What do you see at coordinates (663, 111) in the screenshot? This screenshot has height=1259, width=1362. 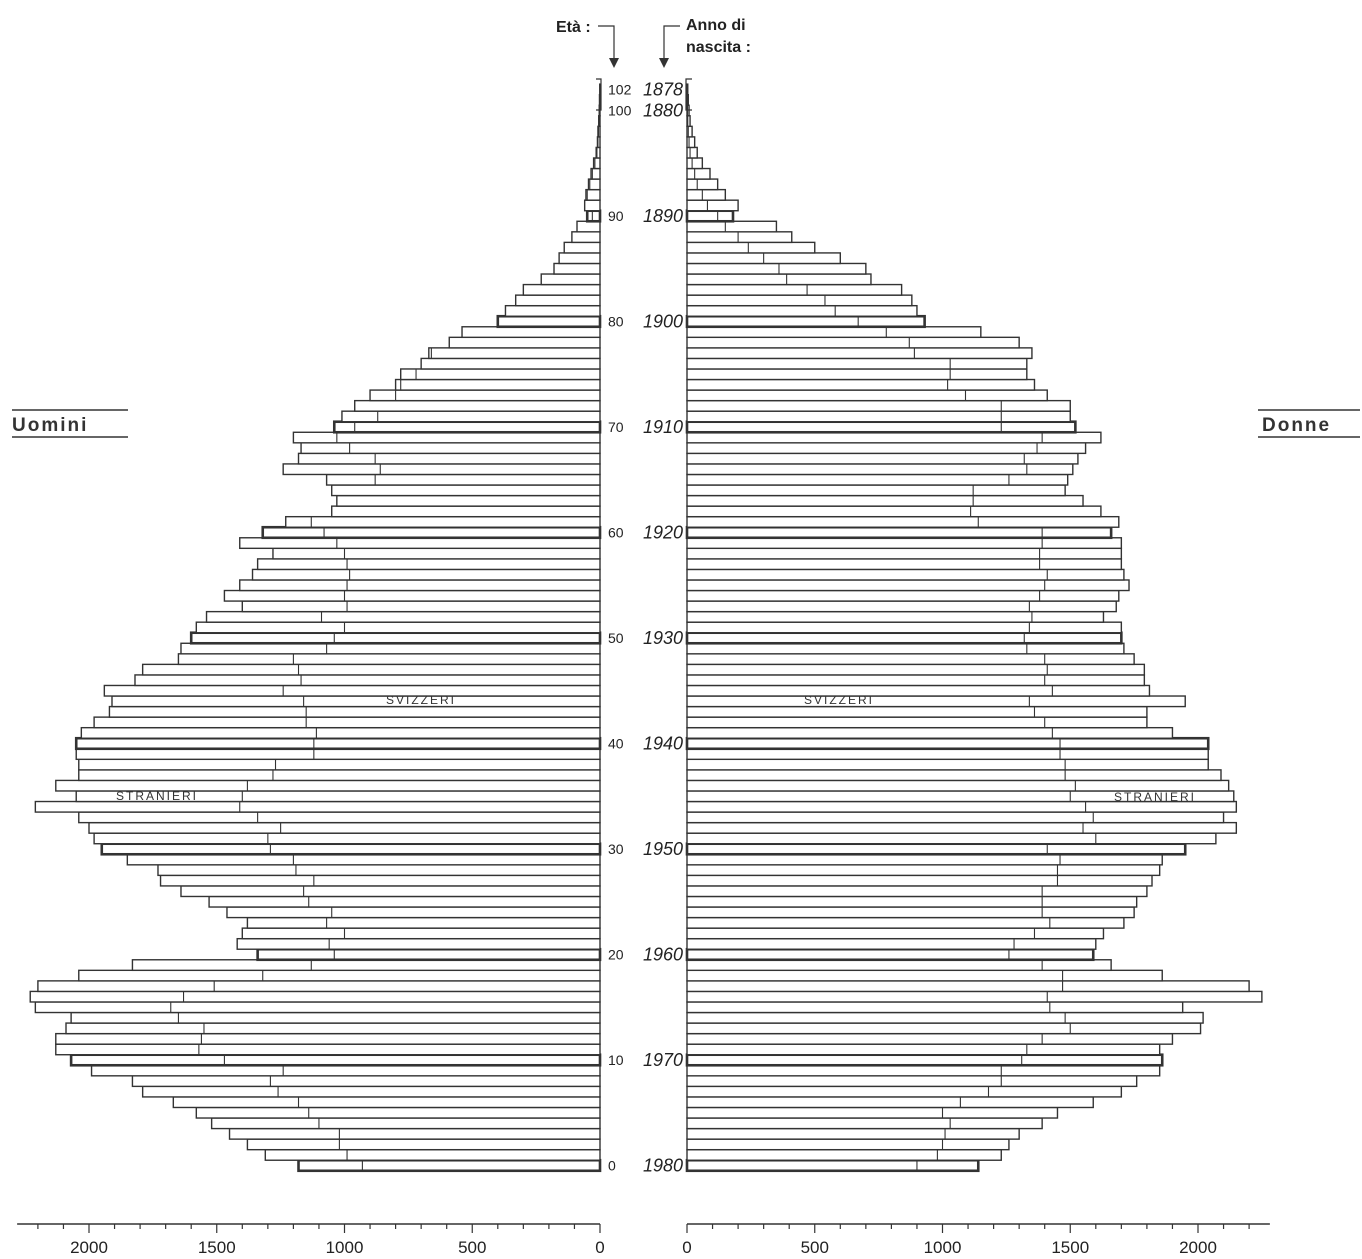 I see `birth-year-label: 1880` at bounding box center [663, 111].